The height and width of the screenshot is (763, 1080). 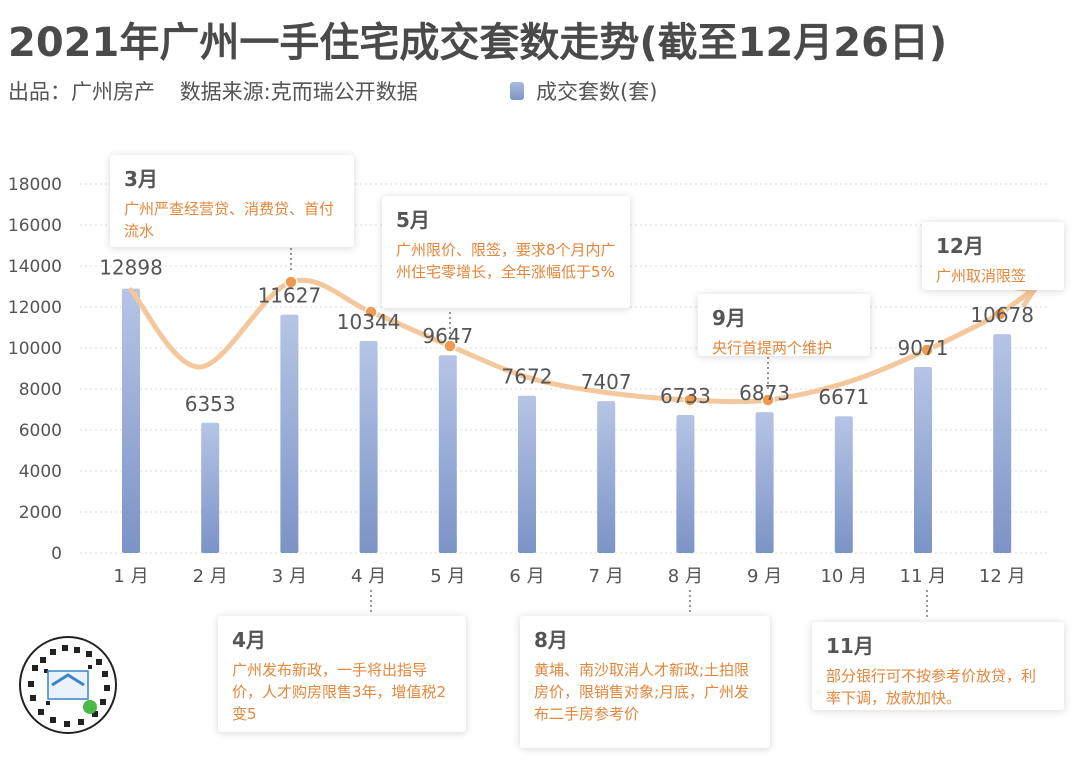 What do you see at coordinates (413, 220) in the screenshot?
I see `annotation-month: 5月` at bounding box center [413, 220].